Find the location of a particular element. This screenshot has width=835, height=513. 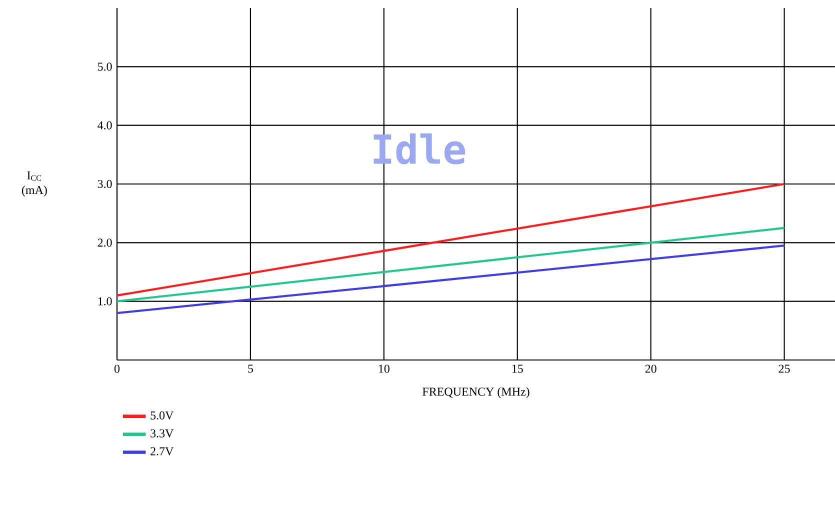

y-tick-label: 1.0 is located at coordinates (105, 301).